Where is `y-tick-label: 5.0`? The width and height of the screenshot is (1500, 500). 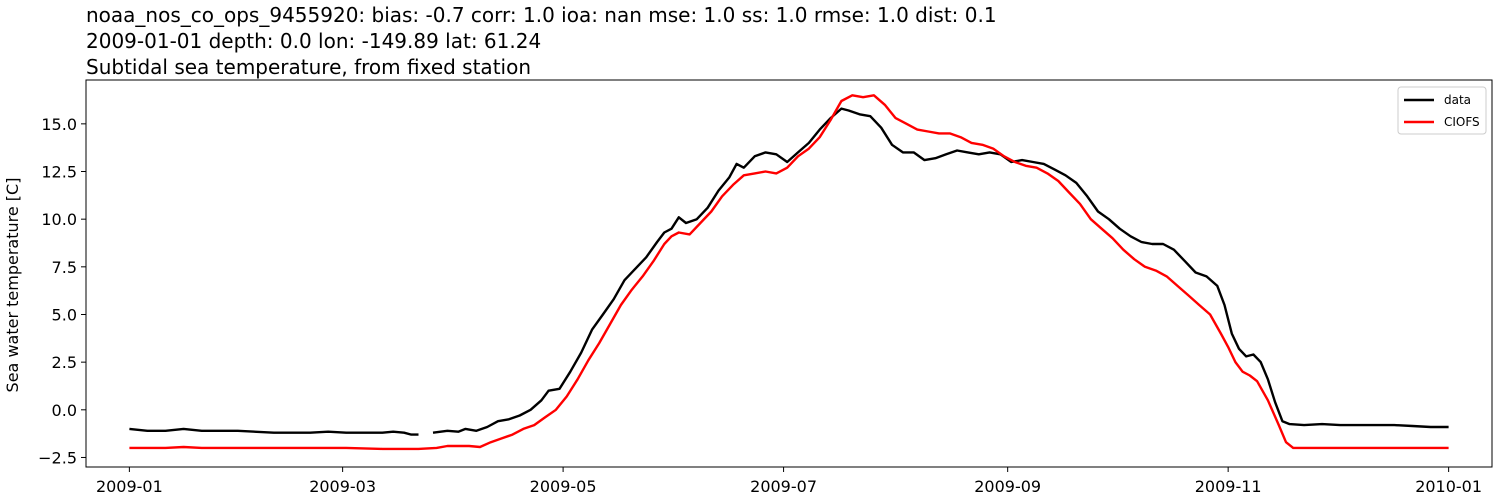 y-tick-label: 5.0 is located at coordinates (64, 314).